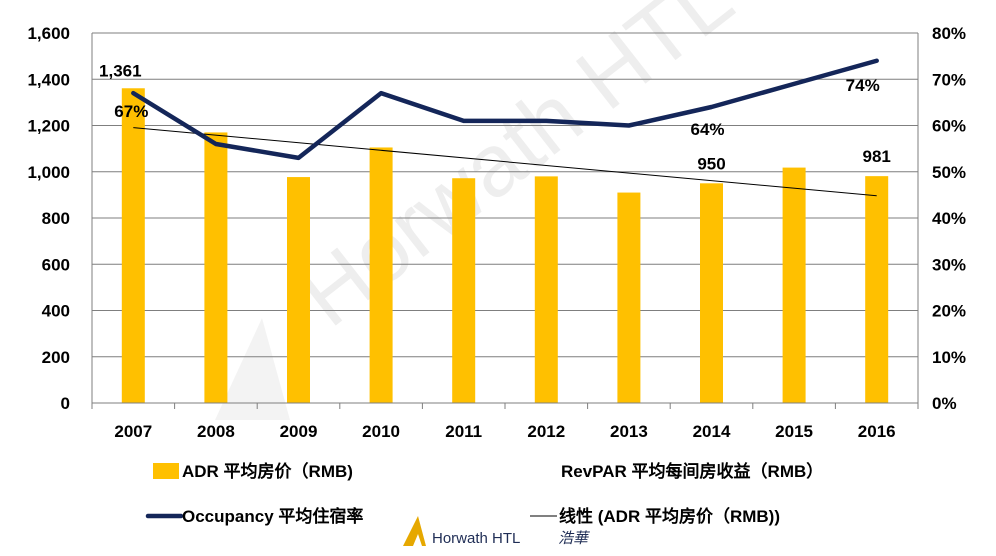 The image size is (996, 556). Describe the element at coordinates (476, 538) in the screenshot. I see `logo-text: Horwath HTL` at that location.